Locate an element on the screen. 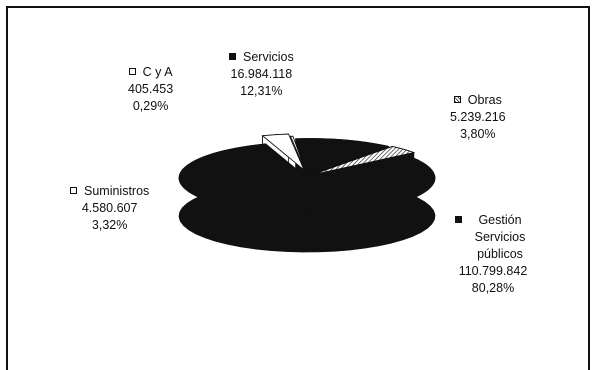  label-suministros: Suministros 4.580.607 3,32% is located at coordinates (109, 208).